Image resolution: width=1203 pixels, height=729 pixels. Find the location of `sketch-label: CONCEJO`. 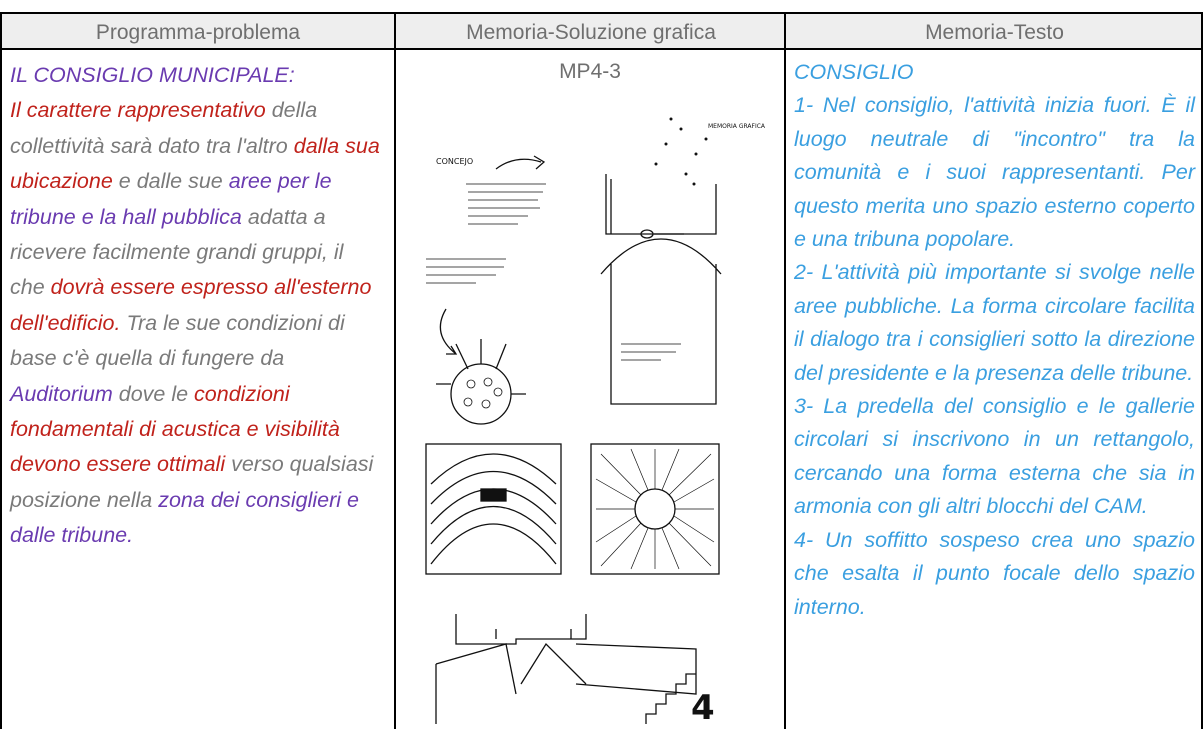

sketch-label: CONCEJO is located at coordinates (454, 161).